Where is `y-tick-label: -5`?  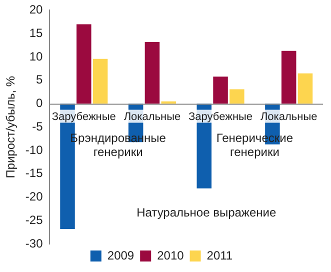
y-tick-label: -5 is located at coordinates (38, 126).